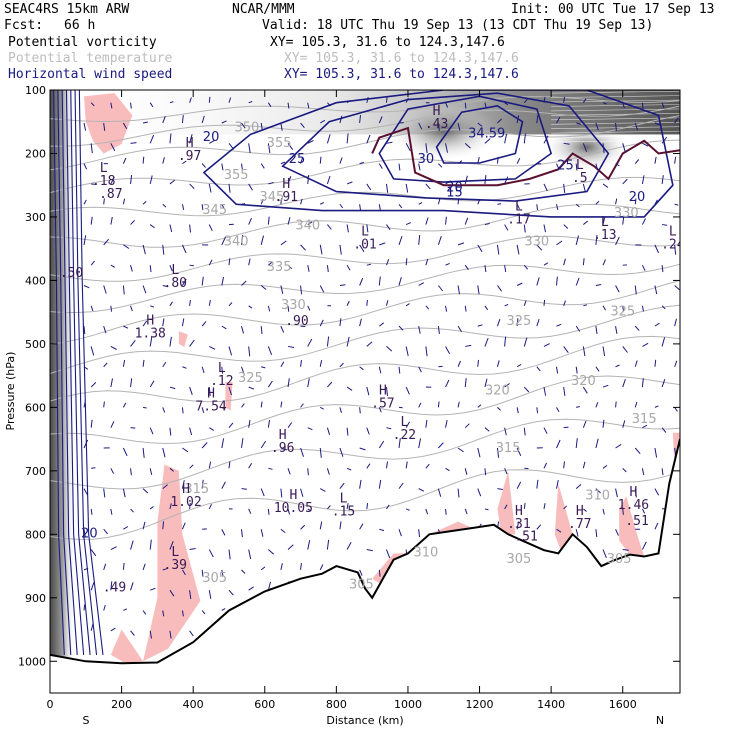 The width and height of the screenshot is (740, 740). What do you see at coordinates (365, 143) in the screenshot?
I see `theta-contour-line` at bounding box center [365, 143].